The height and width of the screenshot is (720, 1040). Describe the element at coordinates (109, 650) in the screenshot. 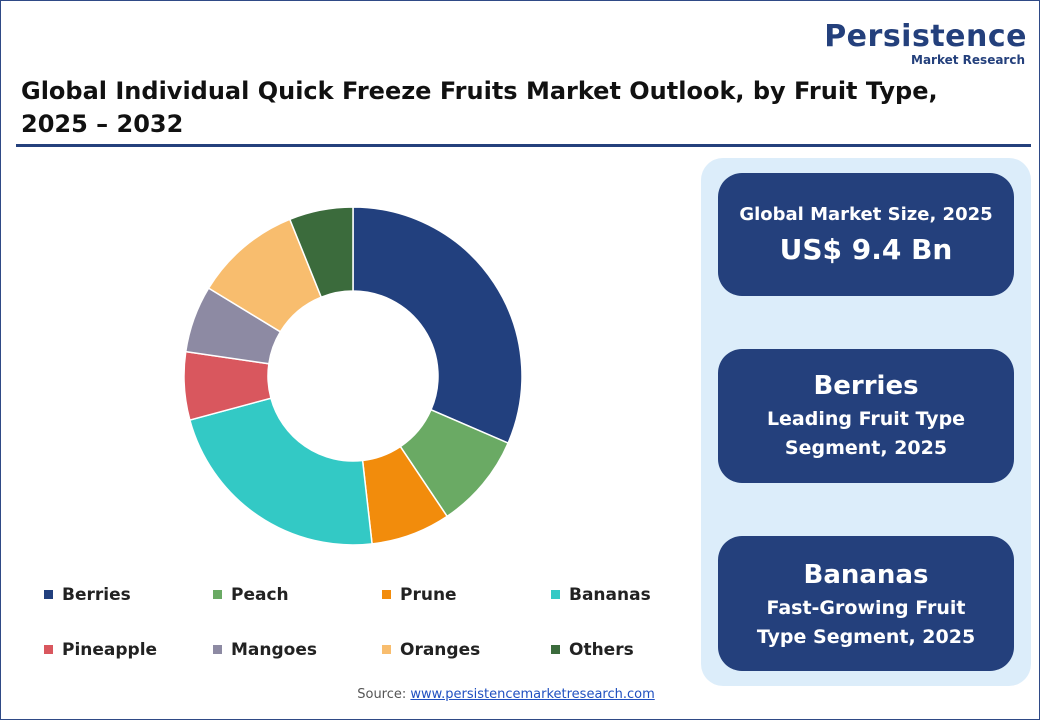

I see `legend-label: Pineapple` at that location.